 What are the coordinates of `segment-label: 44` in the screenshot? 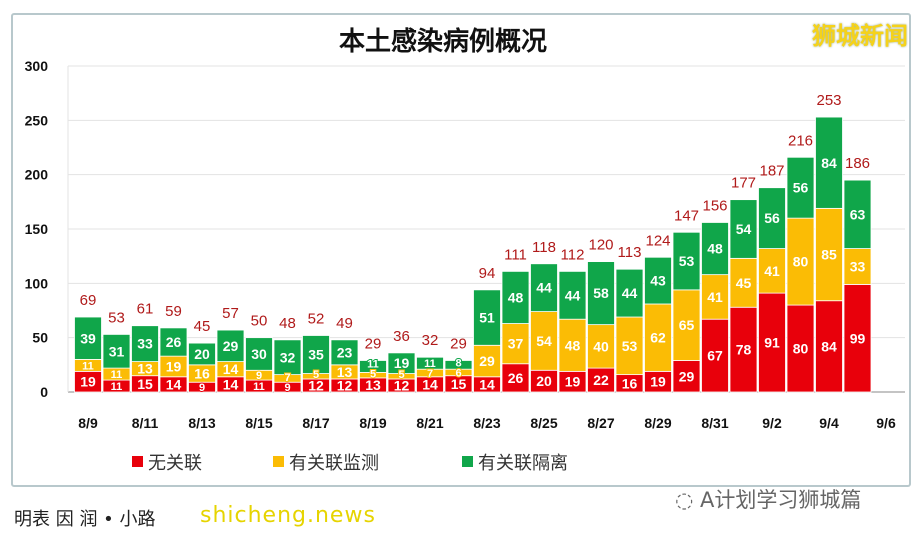 It's located at (544, 288).